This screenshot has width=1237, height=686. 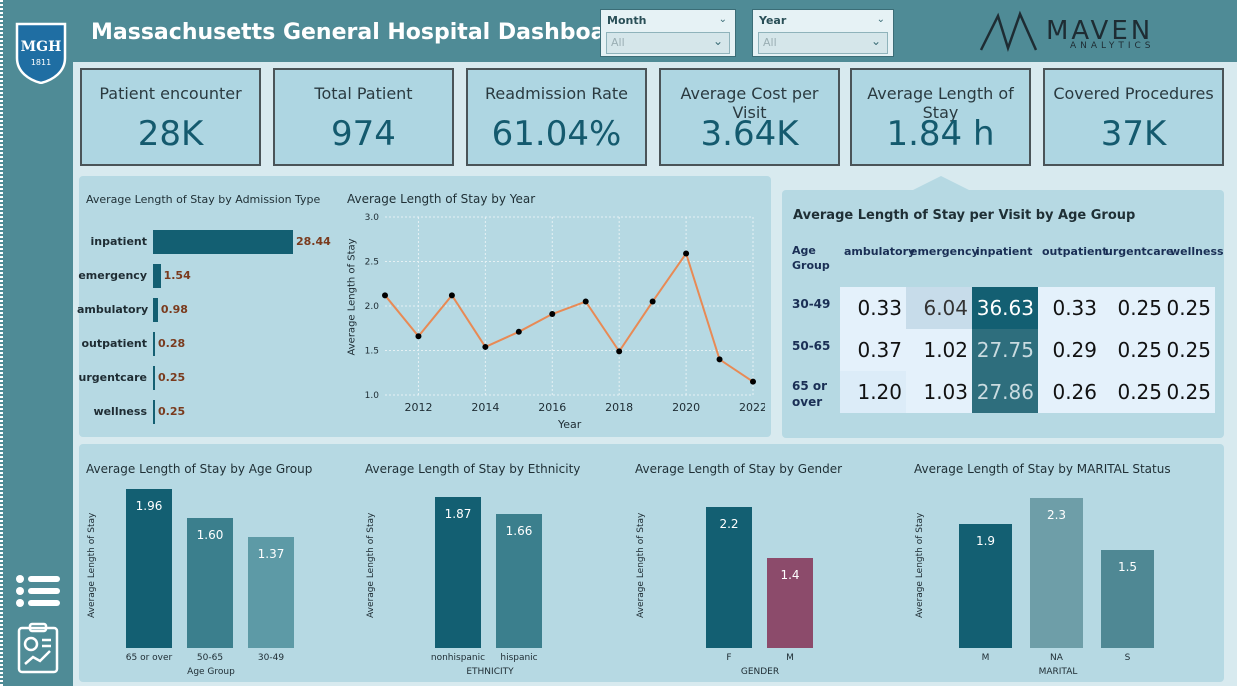 I want to click on x-tick-label: 2022, so click(x=752, y=407).